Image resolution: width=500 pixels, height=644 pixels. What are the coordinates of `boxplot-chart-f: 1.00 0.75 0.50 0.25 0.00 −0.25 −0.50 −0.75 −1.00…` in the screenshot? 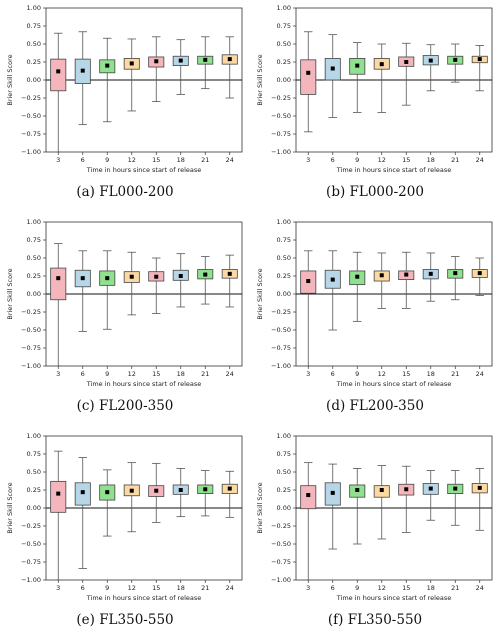 It's located at (374, 517).